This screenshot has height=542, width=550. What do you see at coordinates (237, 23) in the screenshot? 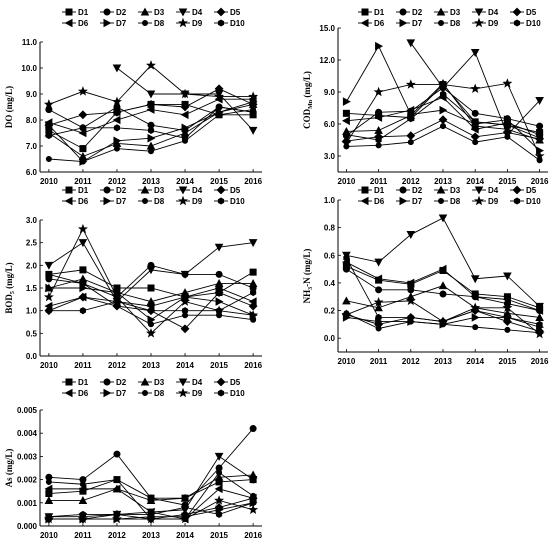
I see `legend-label: D10` at bounding box center [237, 23].